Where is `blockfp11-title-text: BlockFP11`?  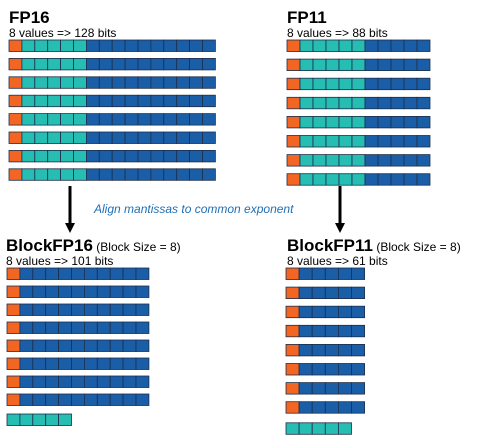
blockfp11-title-text: BlockFP11 is located at coordinates (330, 245).